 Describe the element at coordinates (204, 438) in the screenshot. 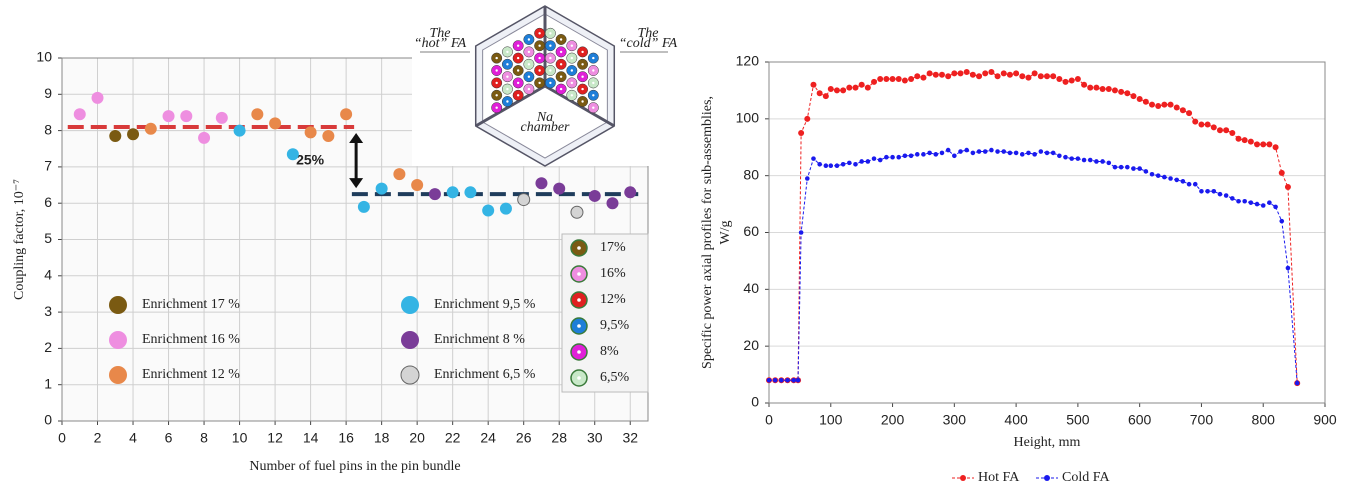

I see `x-tick-label: 8` at that location.